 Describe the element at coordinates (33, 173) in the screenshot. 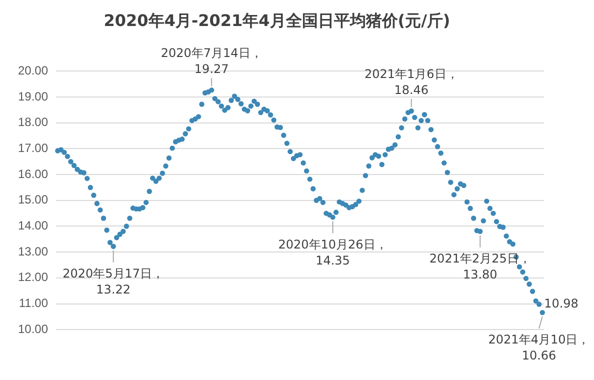

I see `y-tick-label: 16.00` at that location.